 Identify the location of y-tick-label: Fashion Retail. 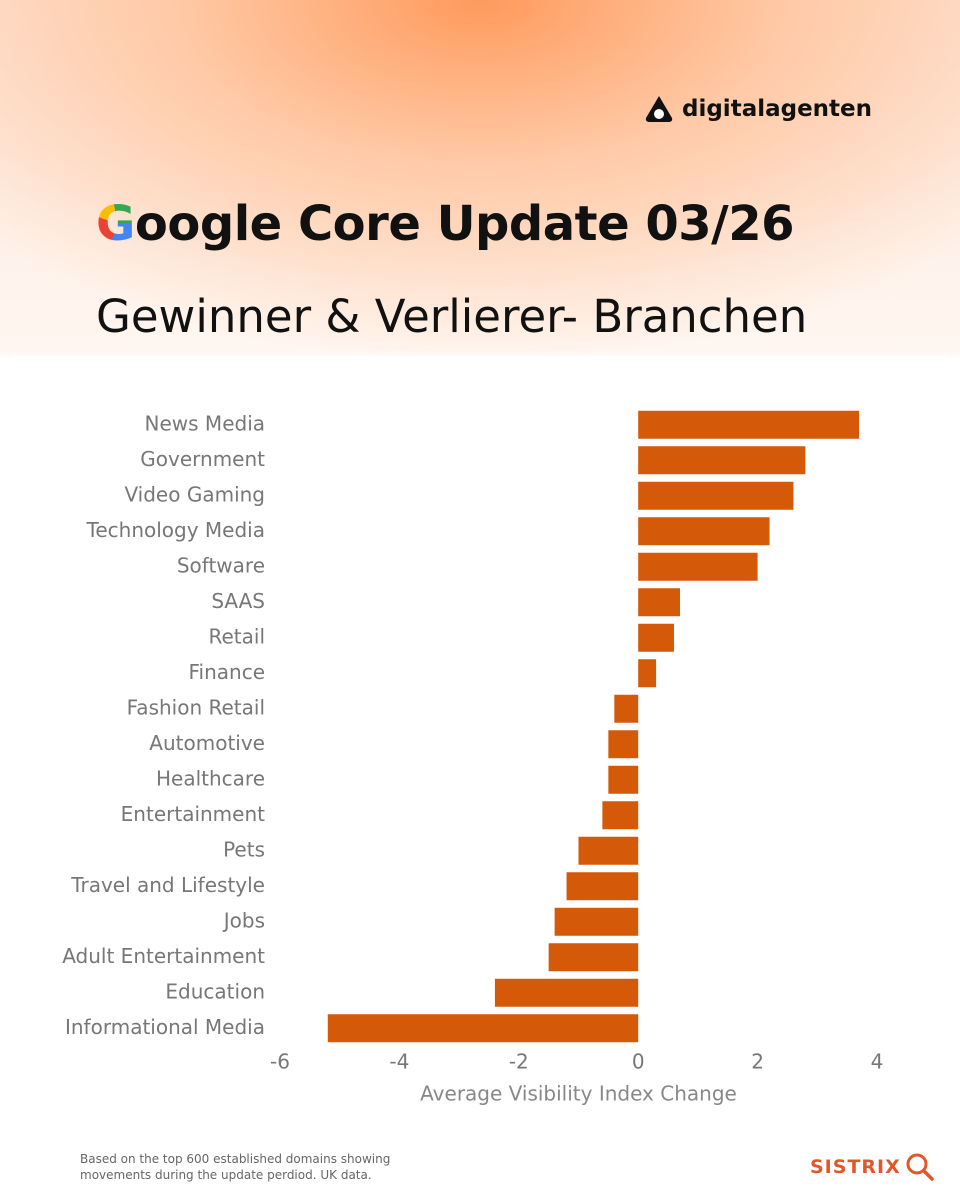
(196, 707).